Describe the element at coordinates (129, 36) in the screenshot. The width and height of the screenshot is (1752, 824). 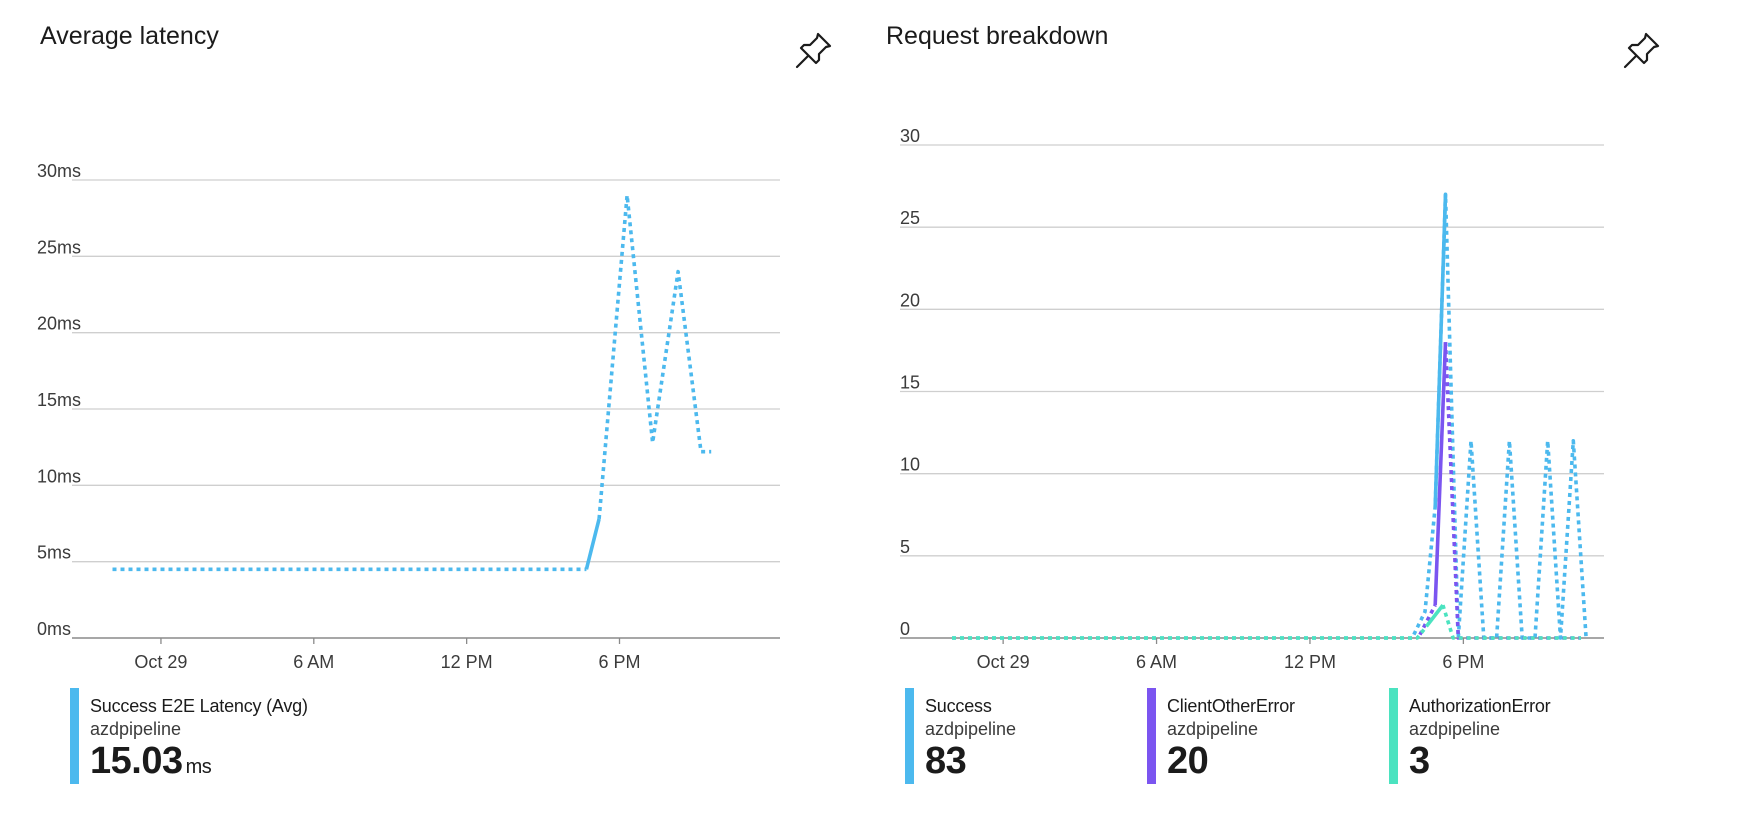
I see `chart-title: Average latency` at that location.